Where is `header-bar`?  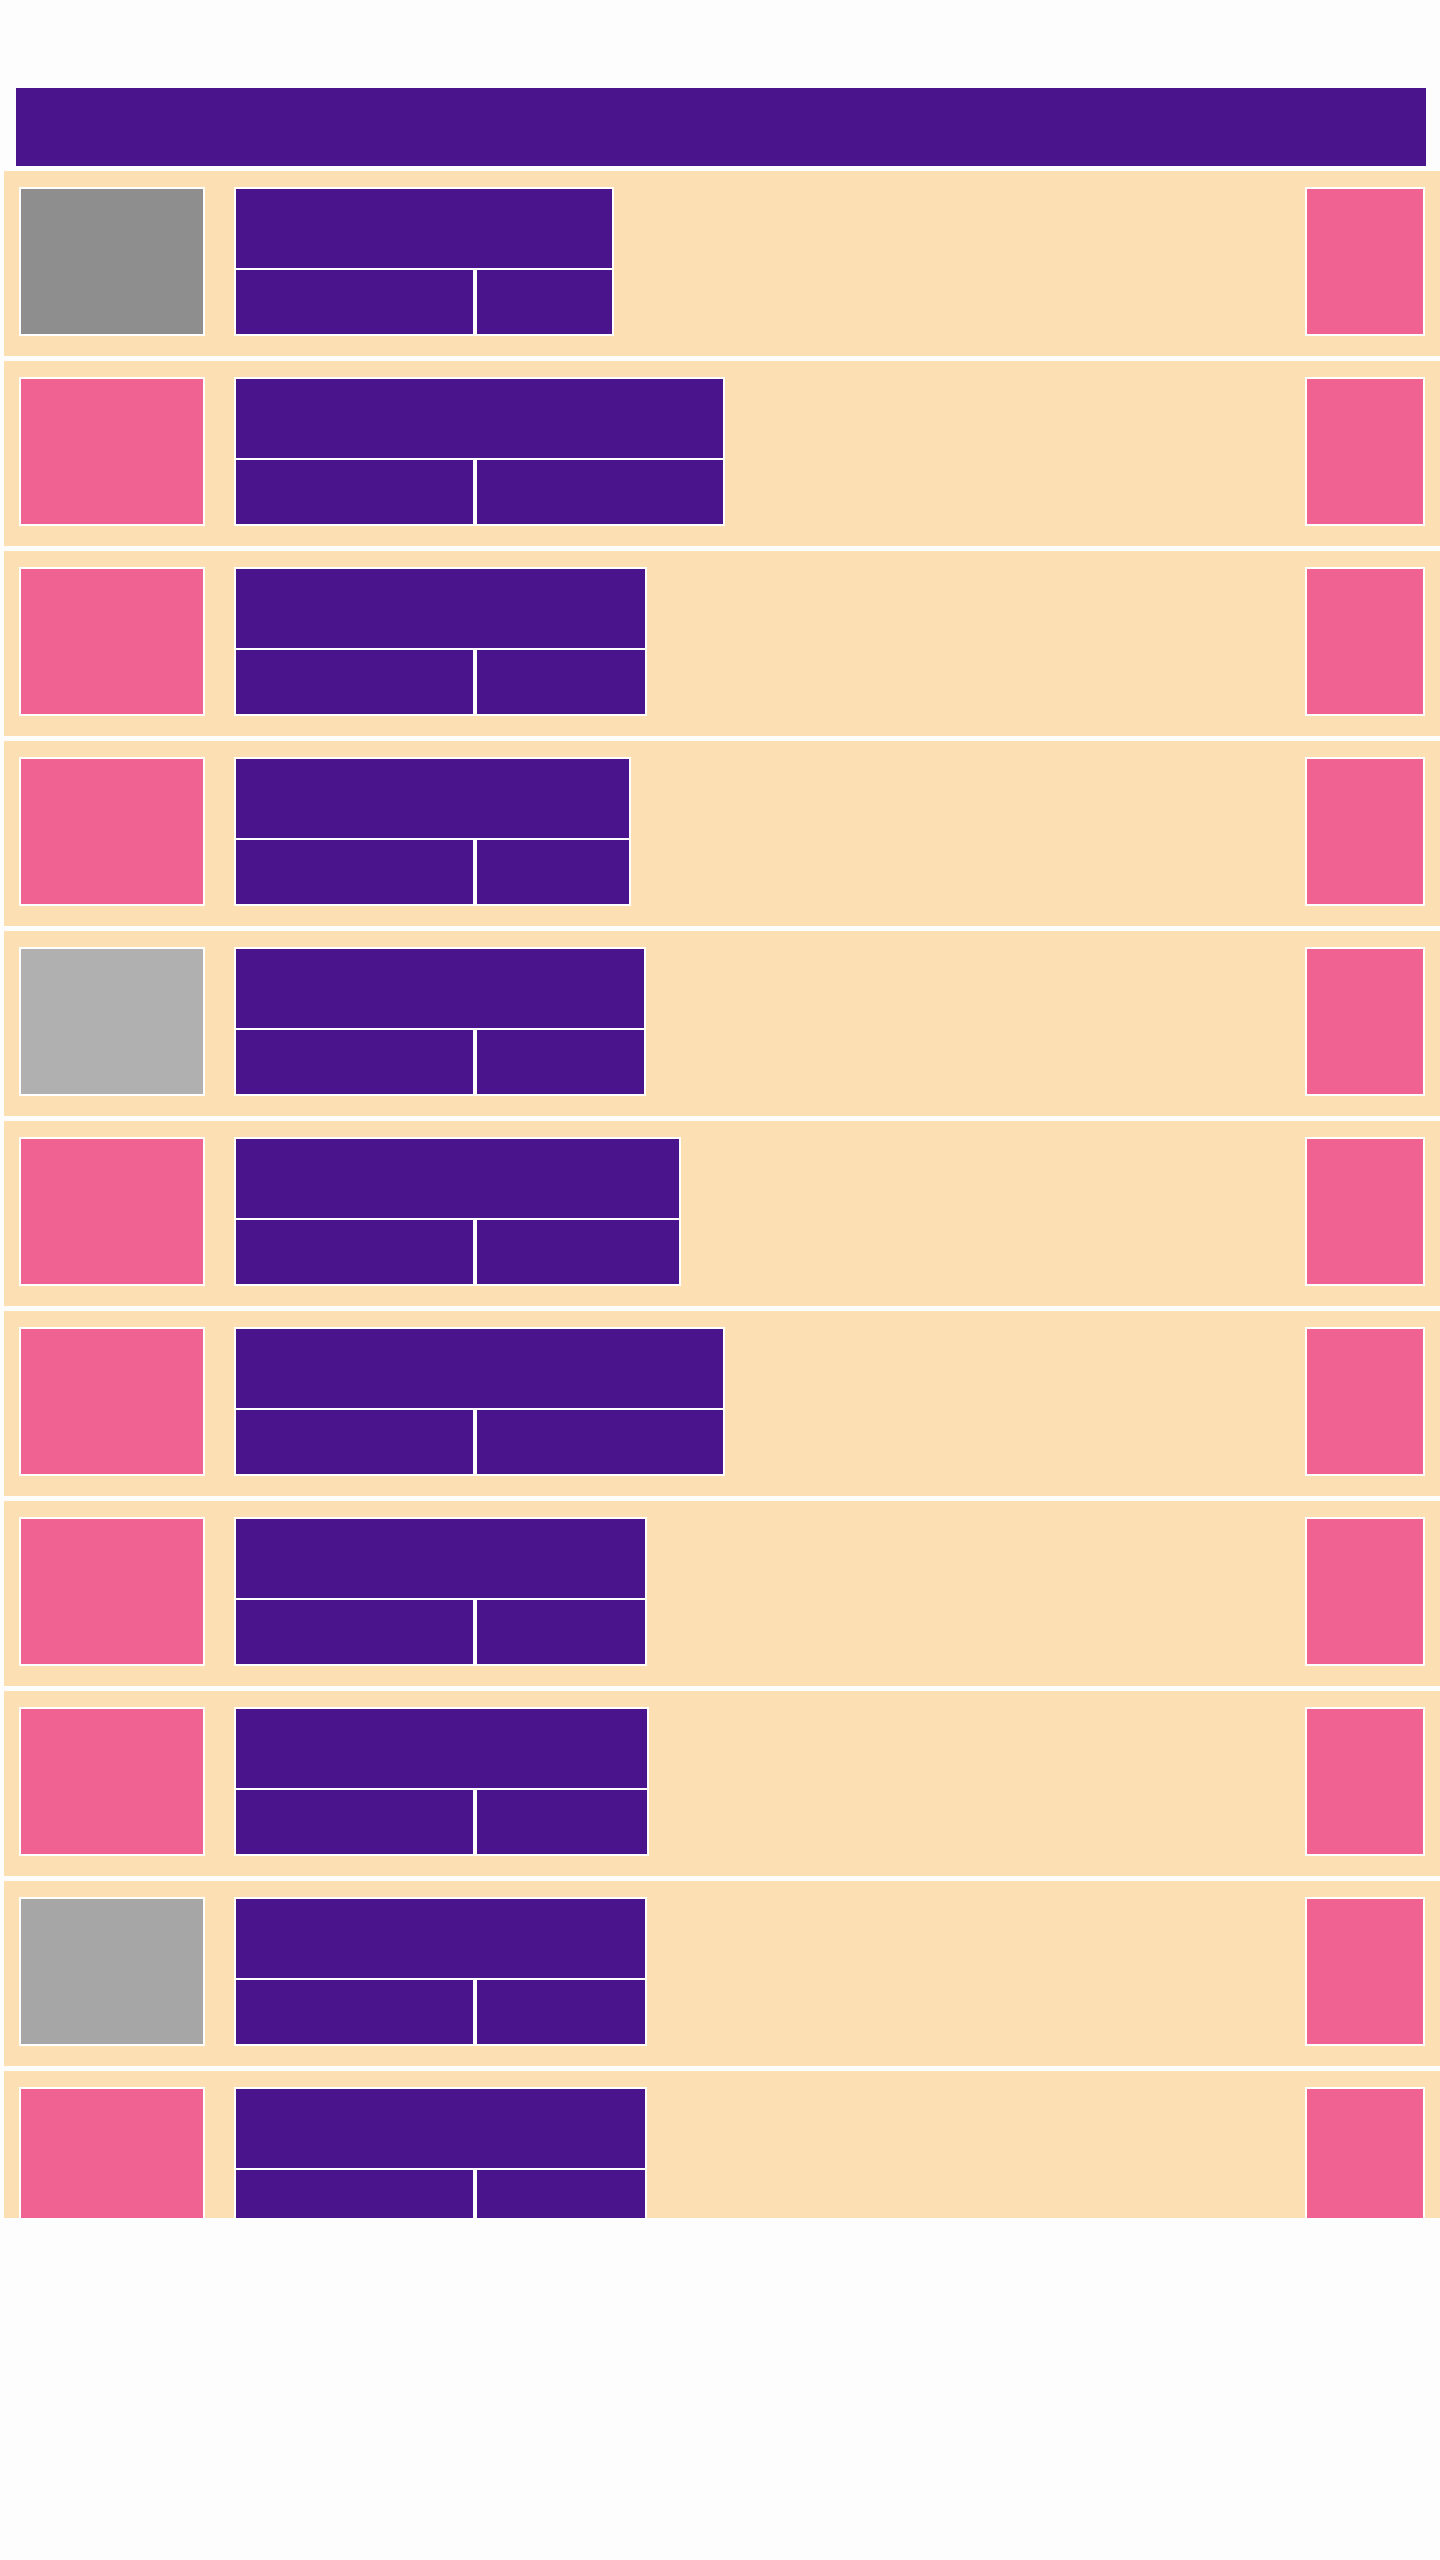 header-bar is located at coordinates (721, 127).